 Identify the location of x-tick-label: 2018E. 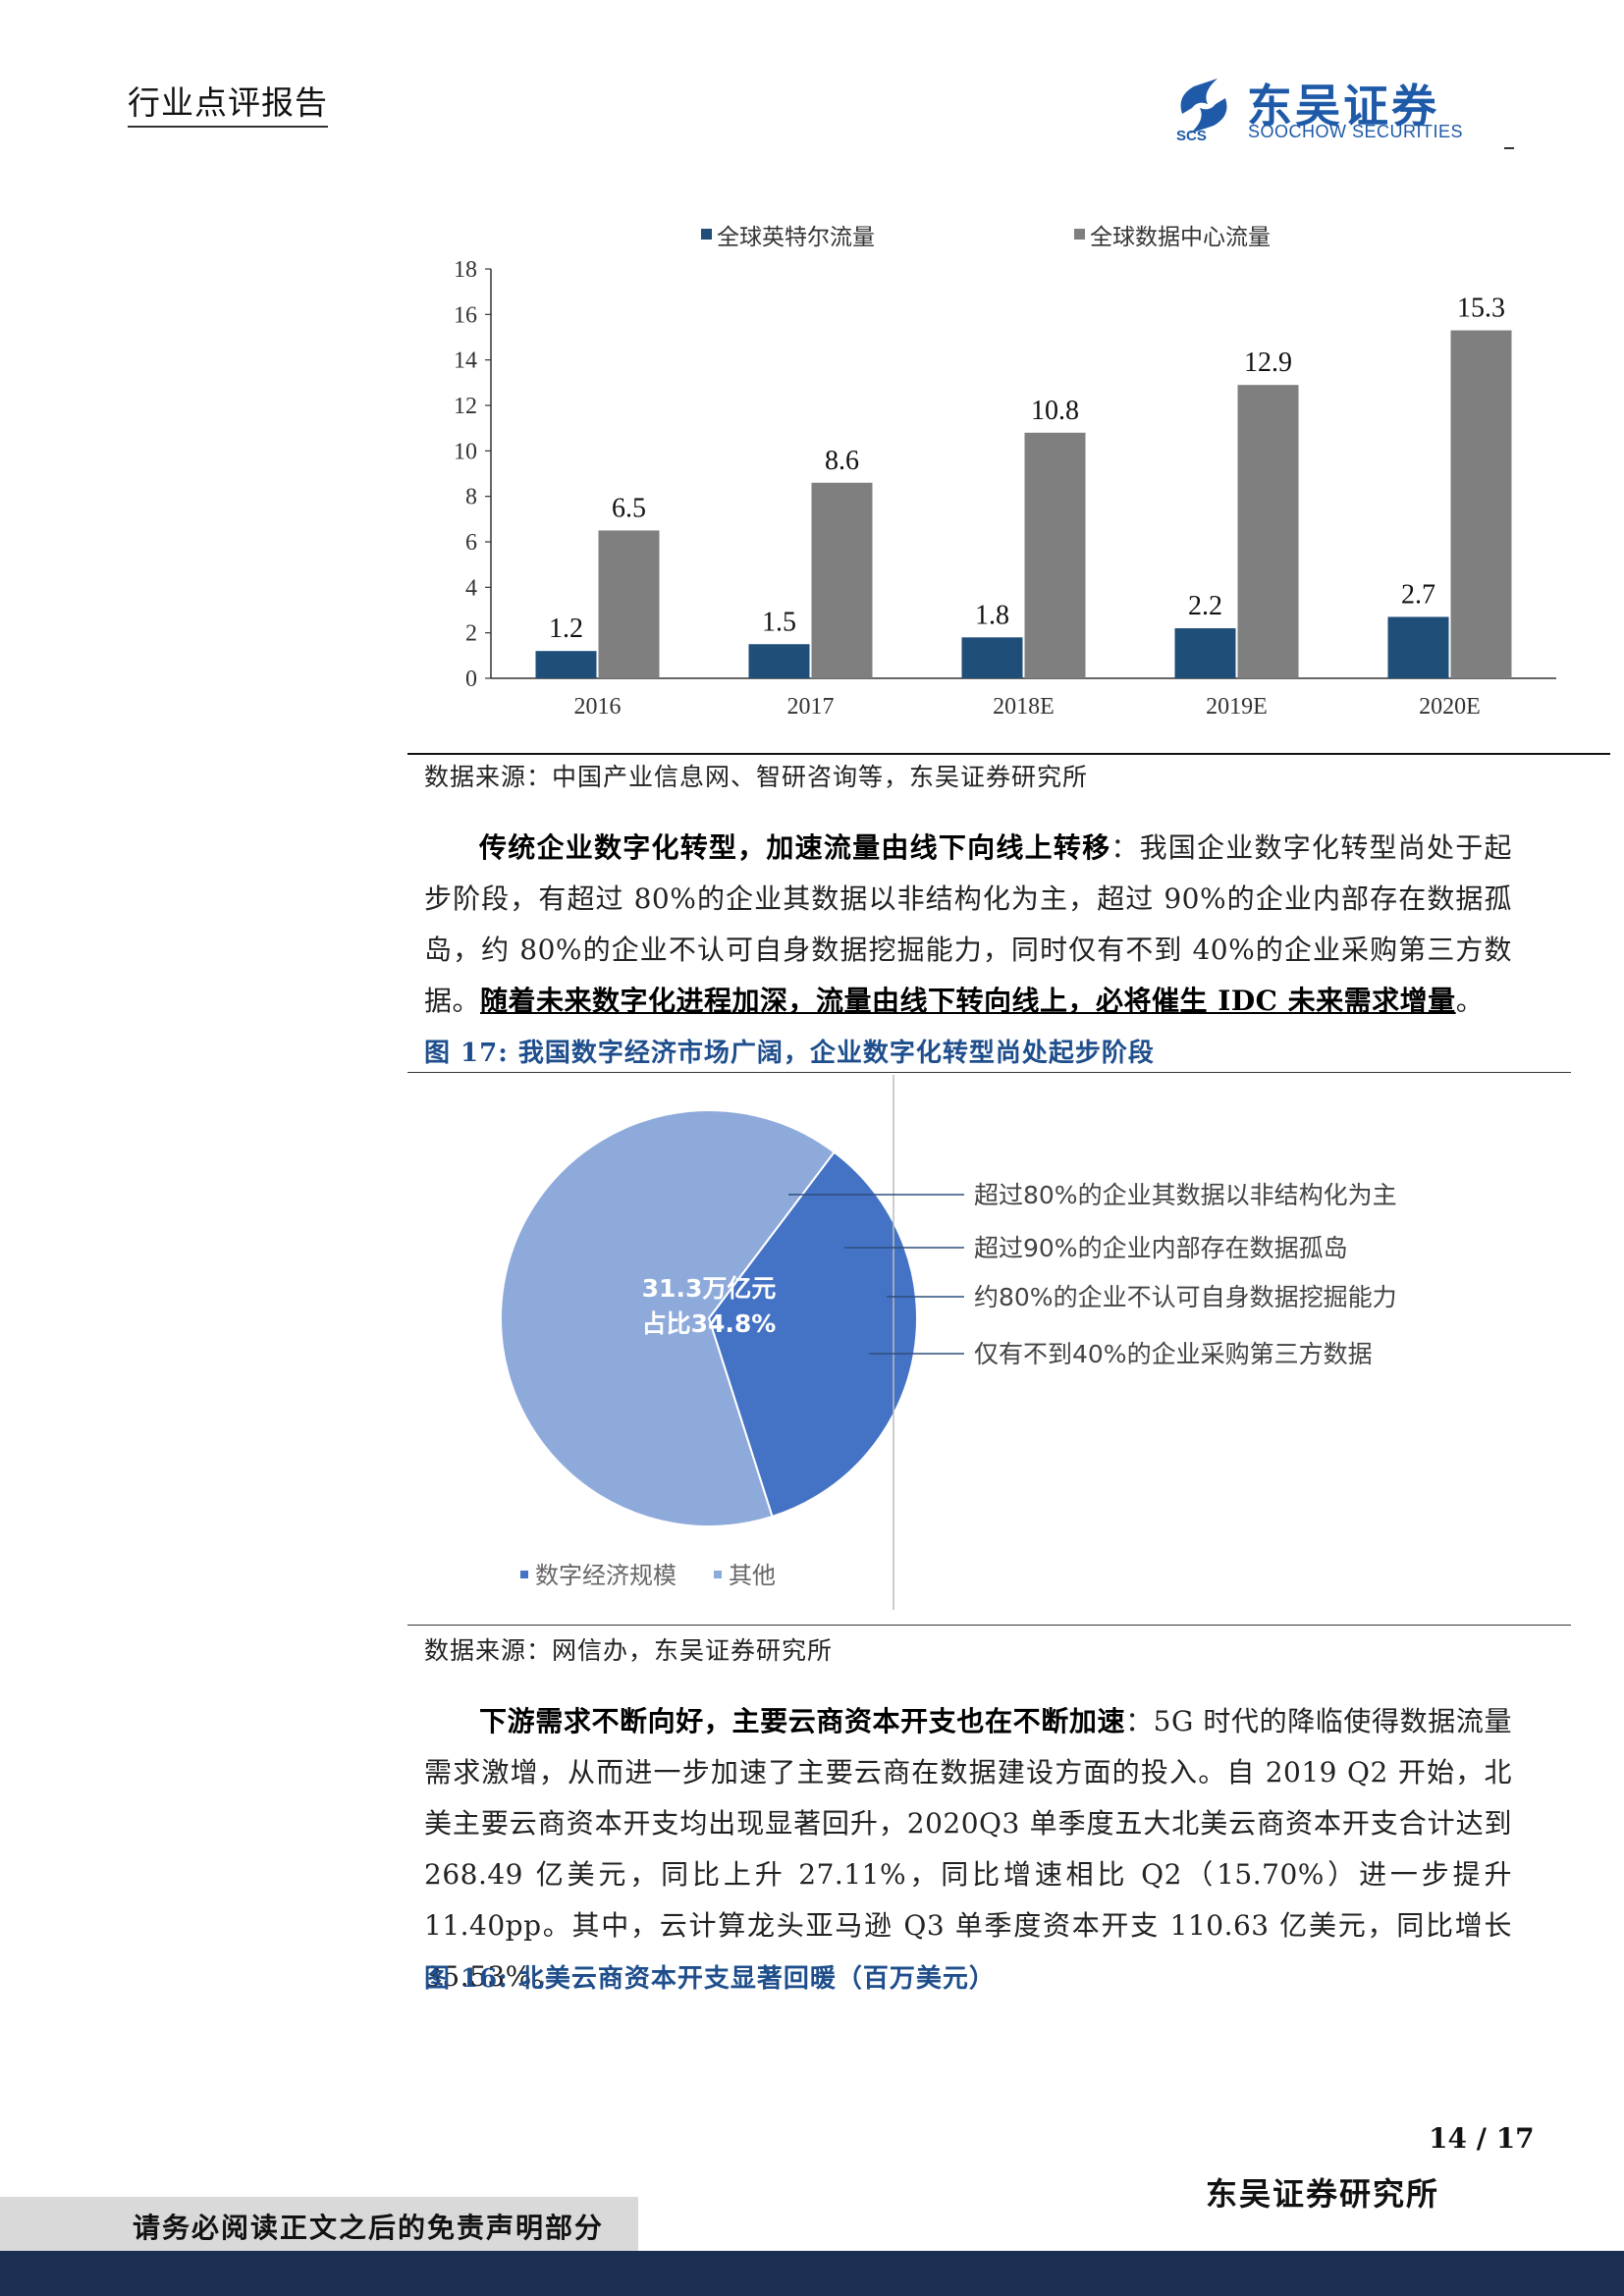
(1024, 707).